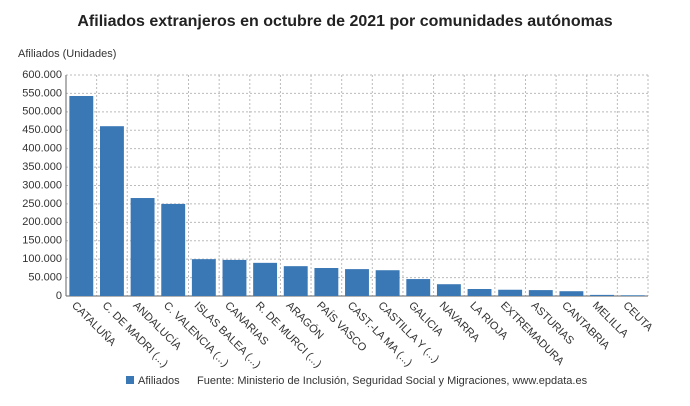 This screenshot has height=406, width=690. Describe the element at coordinates (42, 185) in the screenshot. I see `y-tick-label: 300.000` at that location.